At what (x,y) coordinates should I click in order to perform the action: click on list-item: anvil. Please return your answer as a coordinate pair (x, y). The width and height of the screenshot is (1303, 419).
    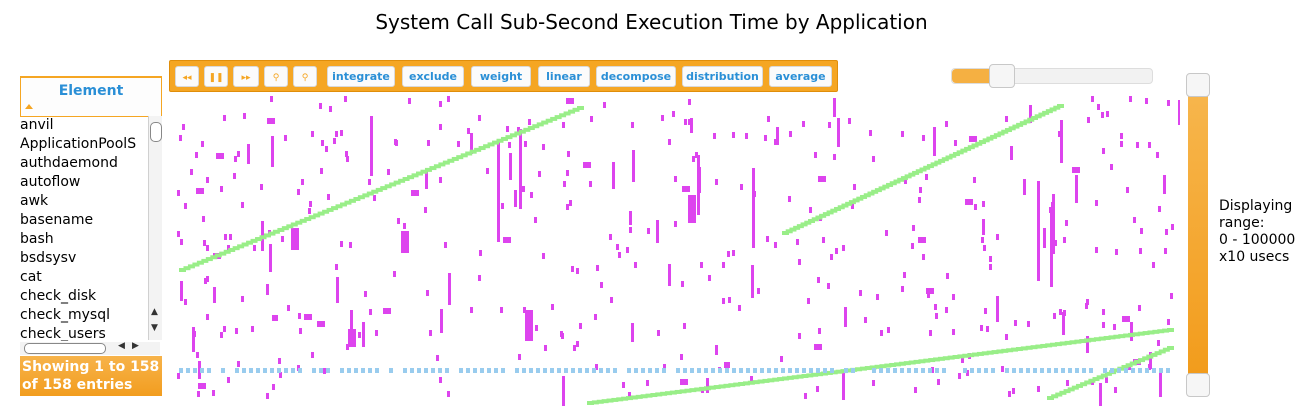
    Looking at the image, I should click on (37, 125).